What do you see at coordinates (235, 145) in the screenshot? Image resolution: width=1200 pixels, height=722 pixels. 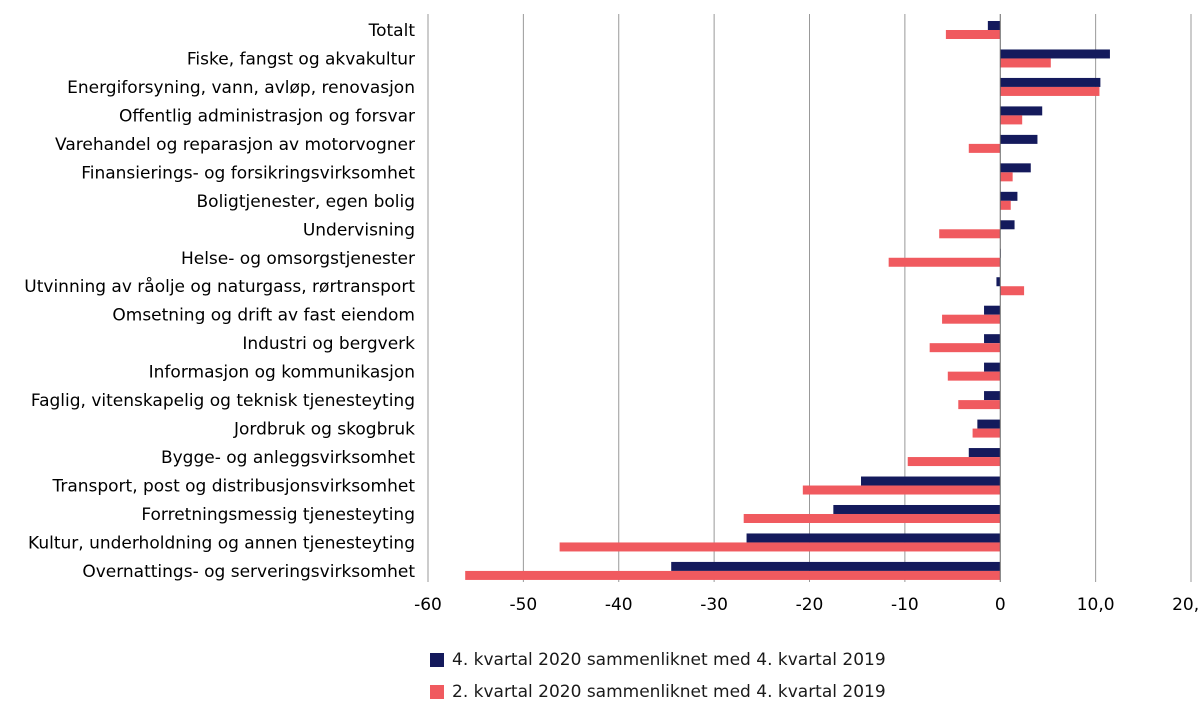 I see `category-label: Varehandel og reparasjon av motorvogner` at bounding box center [235, 145].